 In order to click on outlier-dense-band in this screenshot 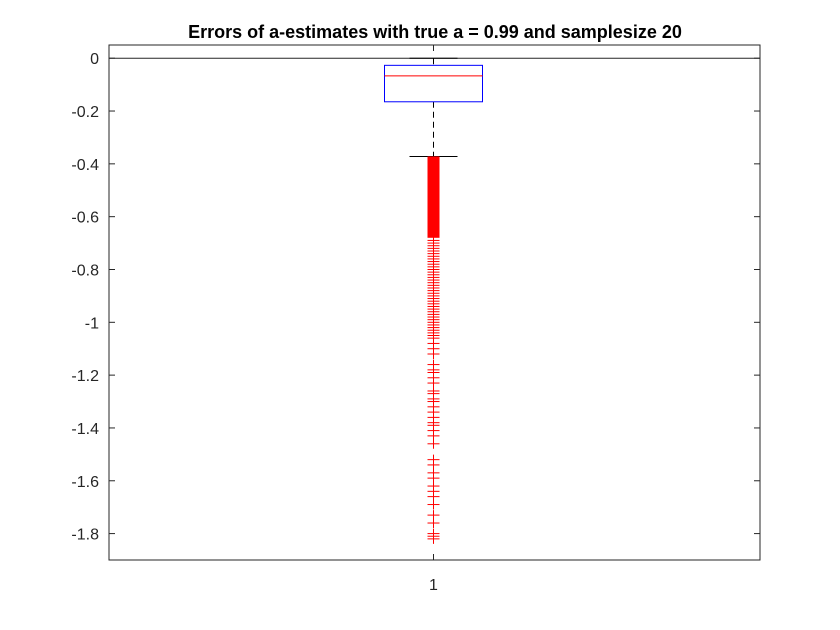, I will do `click(433, 197)`.